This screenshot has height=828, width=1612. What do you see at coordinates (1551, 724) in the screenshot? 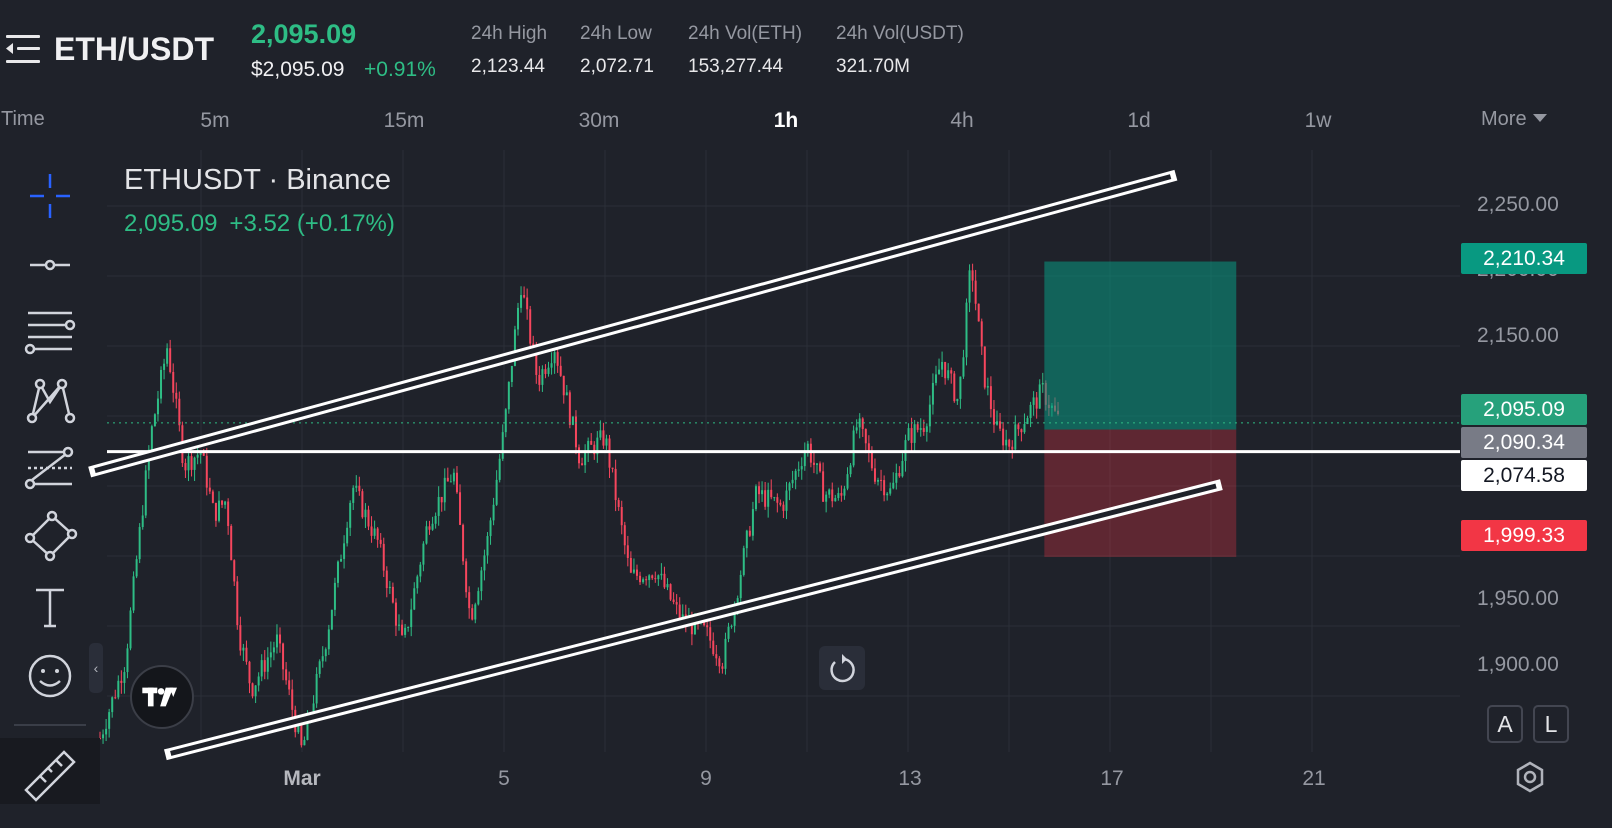
I see `log-scale-button: L` at bounding box center [1551, 724].